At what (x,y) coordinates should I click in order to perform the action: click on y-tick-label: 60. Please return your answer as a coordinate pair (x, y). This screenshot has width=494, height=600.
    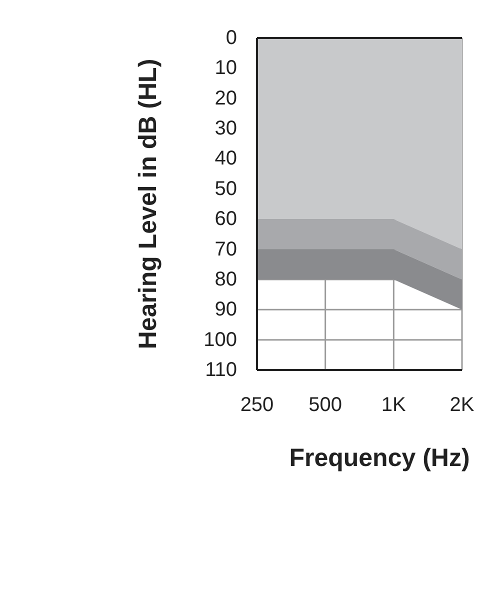
    Looking at the image, I should click on (225, 219).